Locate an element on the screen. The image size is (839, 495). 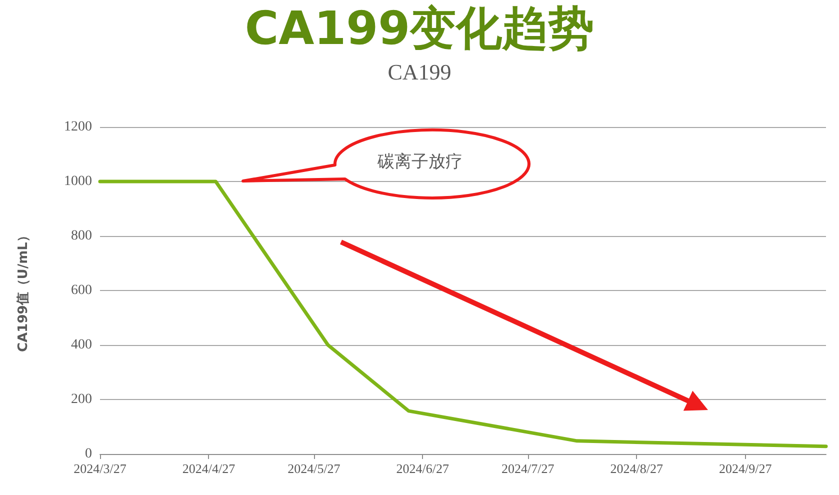
x-tick-label: 2024/9/27 is located at coordinates (745, 468).